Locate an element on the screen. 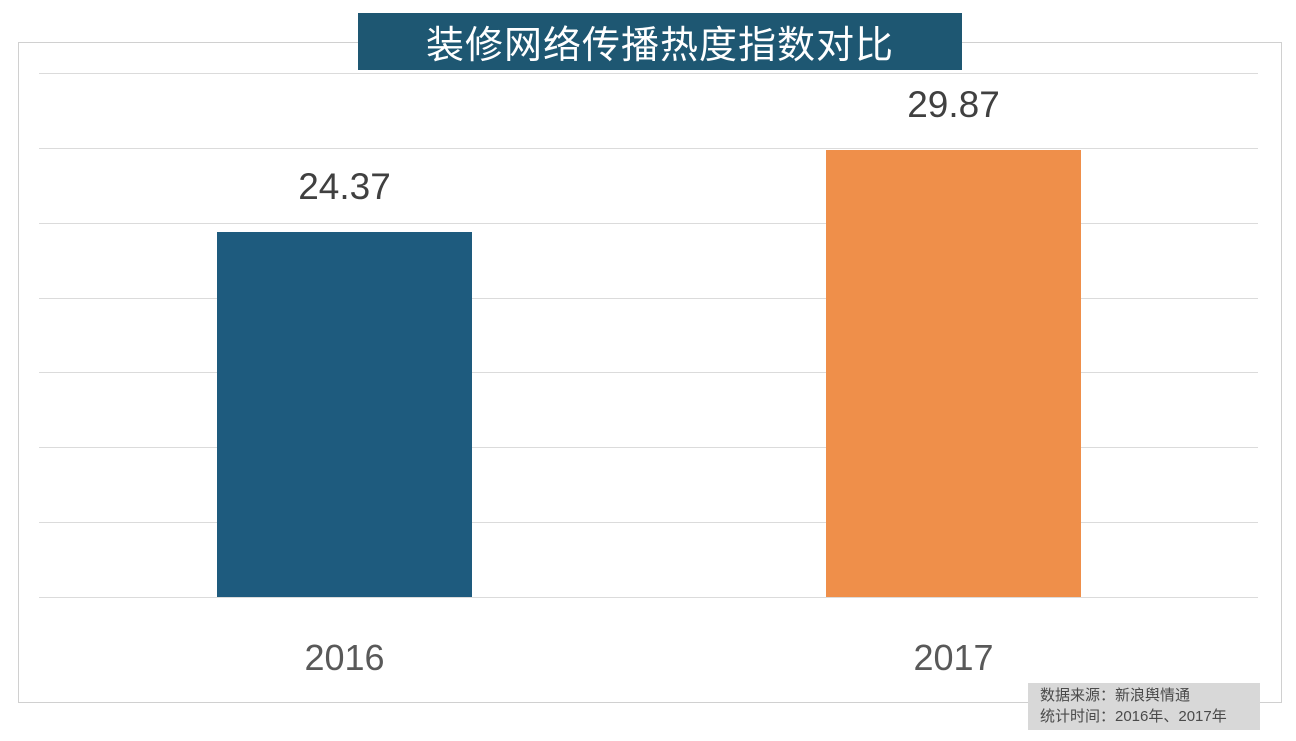  period-line: 统计时间：2016年、2017年 is located at coordinates (1133, 716).